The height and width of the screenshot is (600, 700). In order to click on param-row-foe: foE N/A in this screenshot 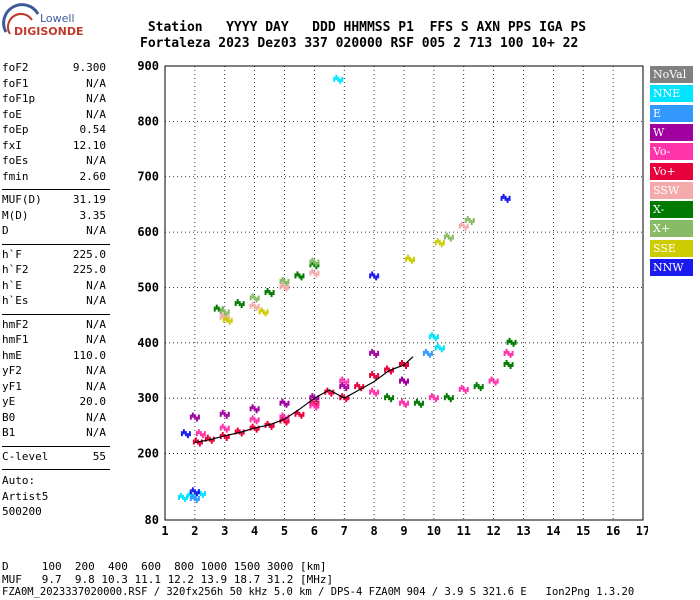, I will do `click(54, 116)`.